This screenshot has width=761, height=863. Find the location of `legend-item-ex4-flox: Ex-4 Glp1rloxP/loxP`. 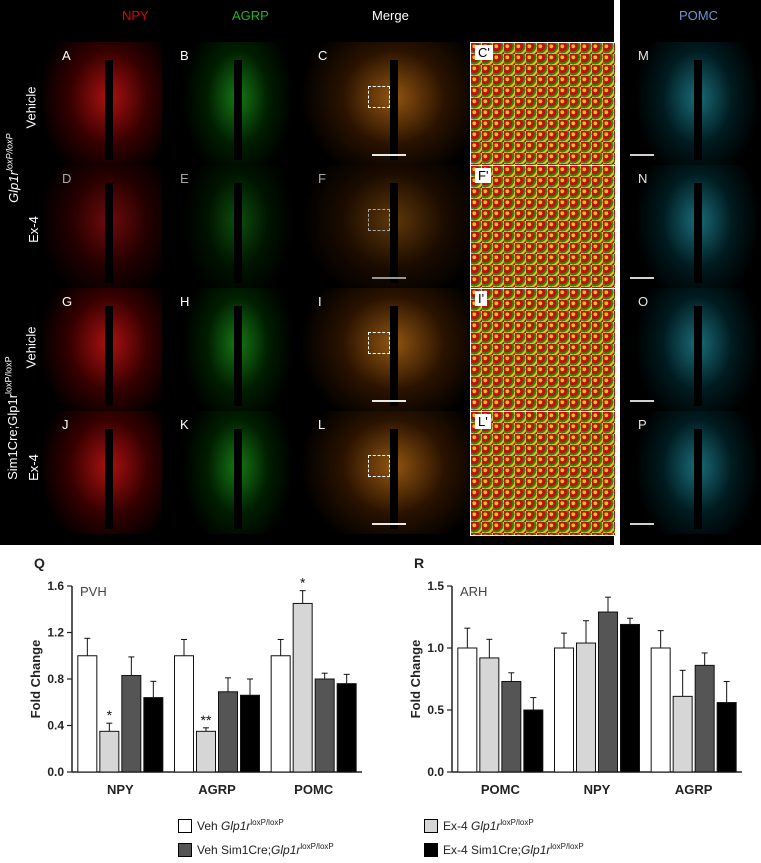

legend-item-ex4-flox: Ex-4 Glp1rloxP/loxP is located at coordinates (479, 825).